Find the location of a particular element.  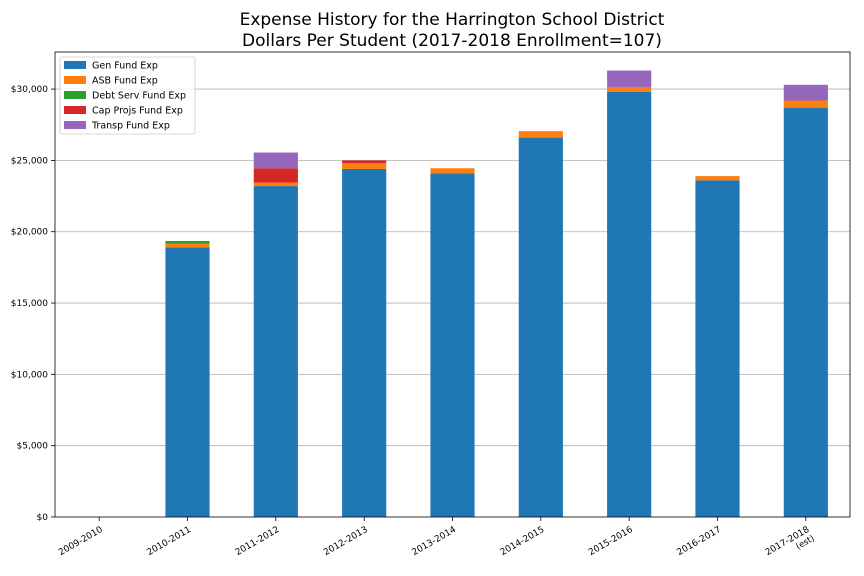

x-tick-label: 2015-2016 is located at coordinates (611, 541).